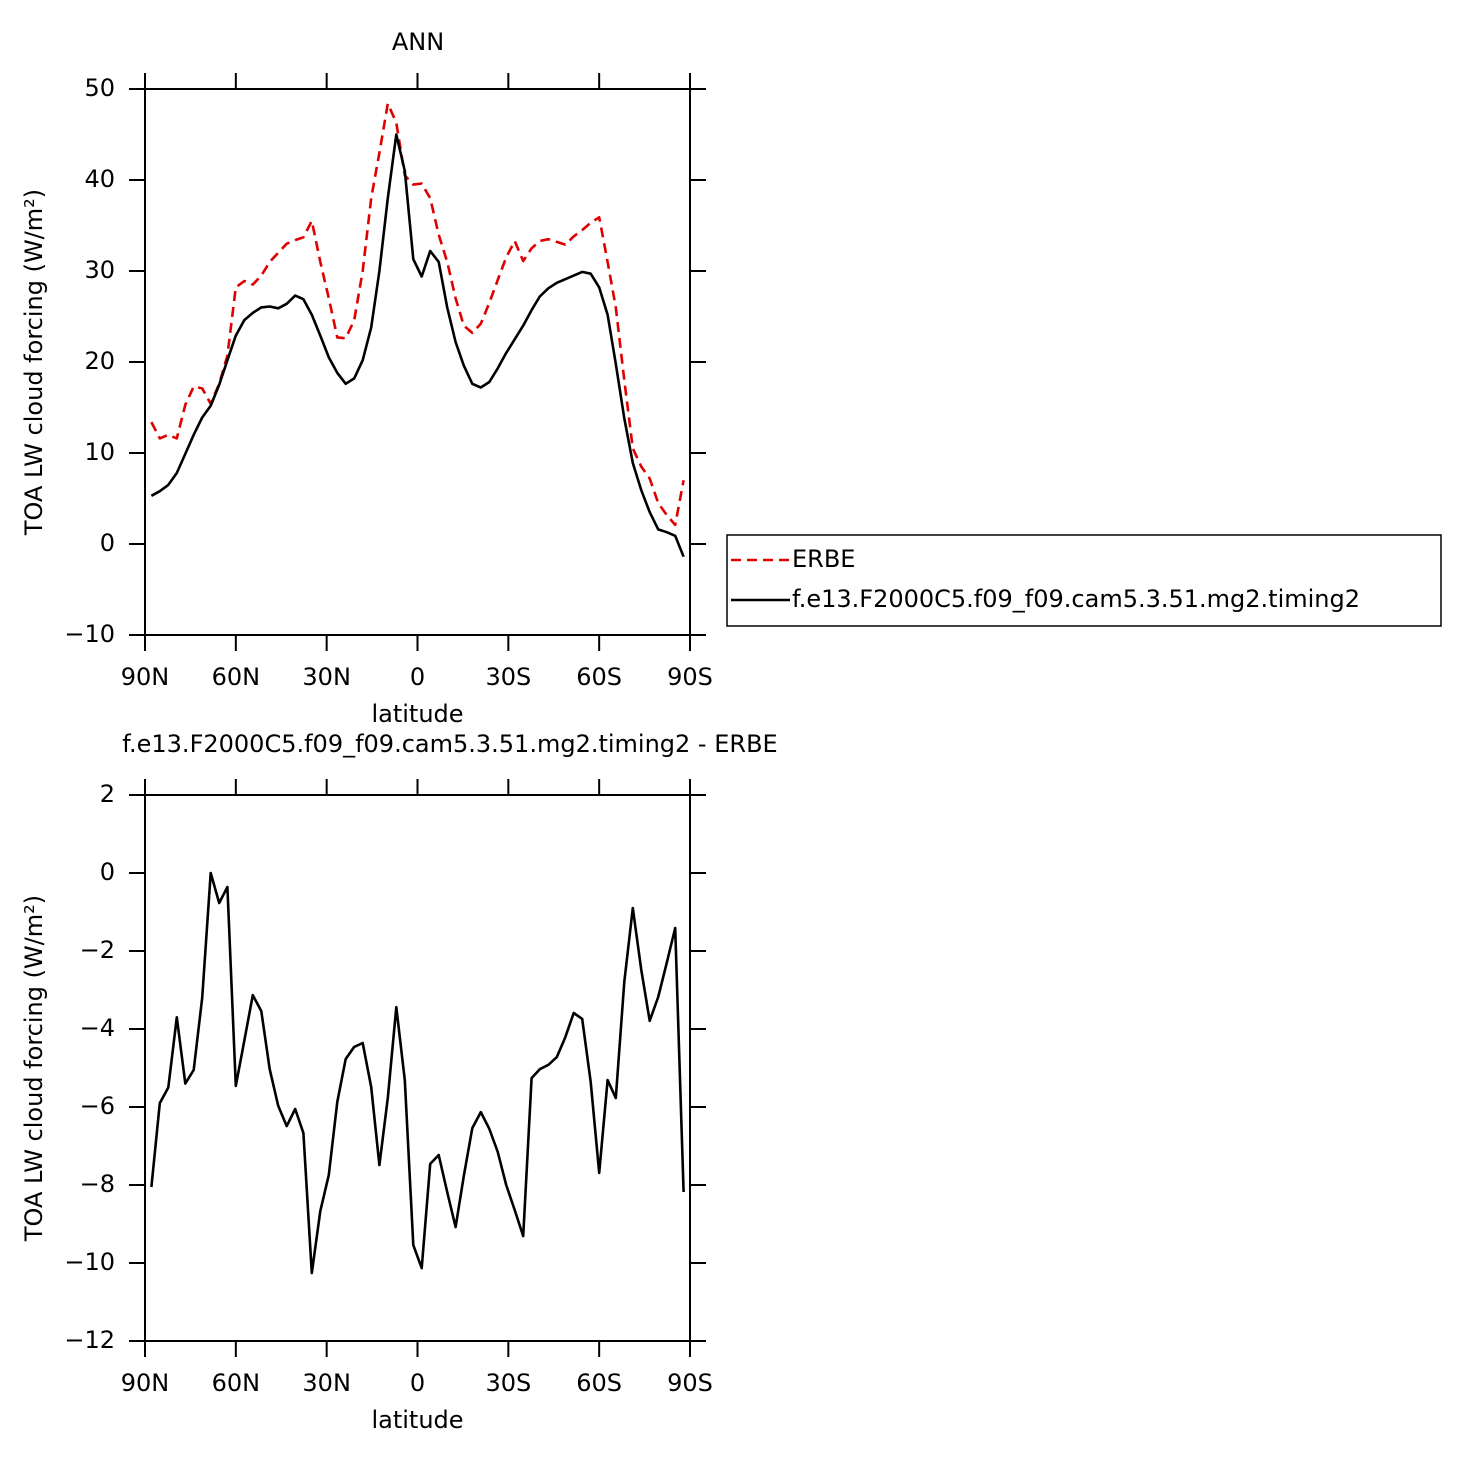 The image size is (1460, 1458). I want to click on y-tick-label: 20, so click(99, 361).